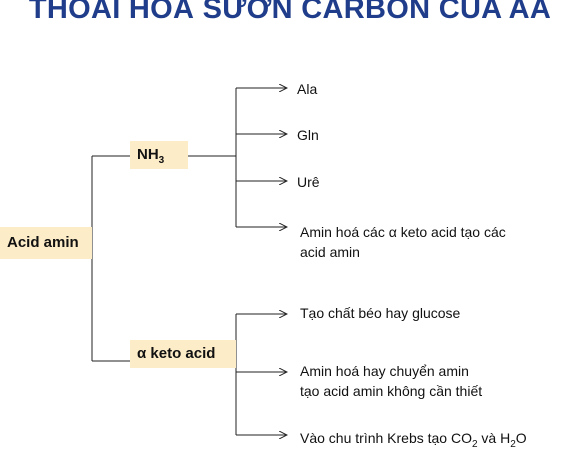 The image size is (580, 457). I want to click on krebs-text-mid: và H, so click(494, 438).